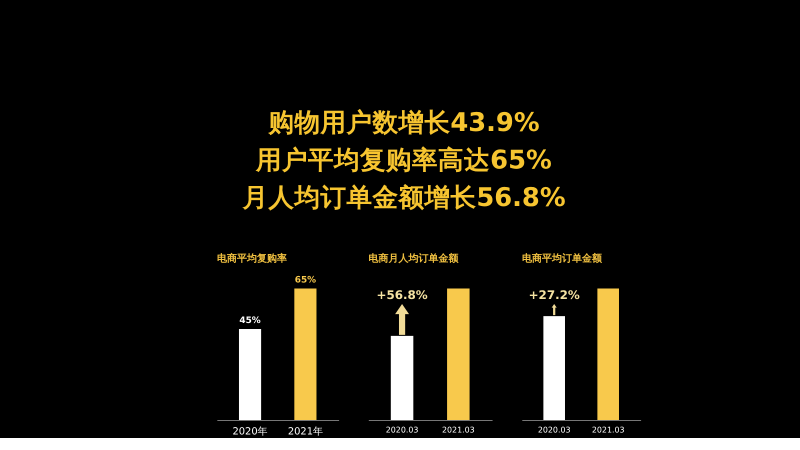 The image size is (800, 450). What do you see at coordinates (251, 258) in the screenshot?
I see `chart-title: 电商平均复购率` at bounding box center [251, 258].